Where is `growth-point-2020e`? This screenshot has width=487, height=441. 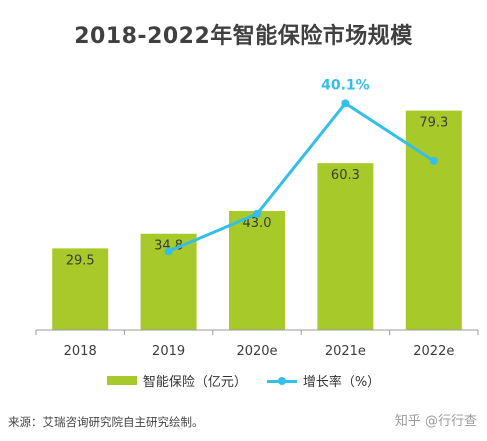 growth-point-2020e is located at coordinates (257, 213).